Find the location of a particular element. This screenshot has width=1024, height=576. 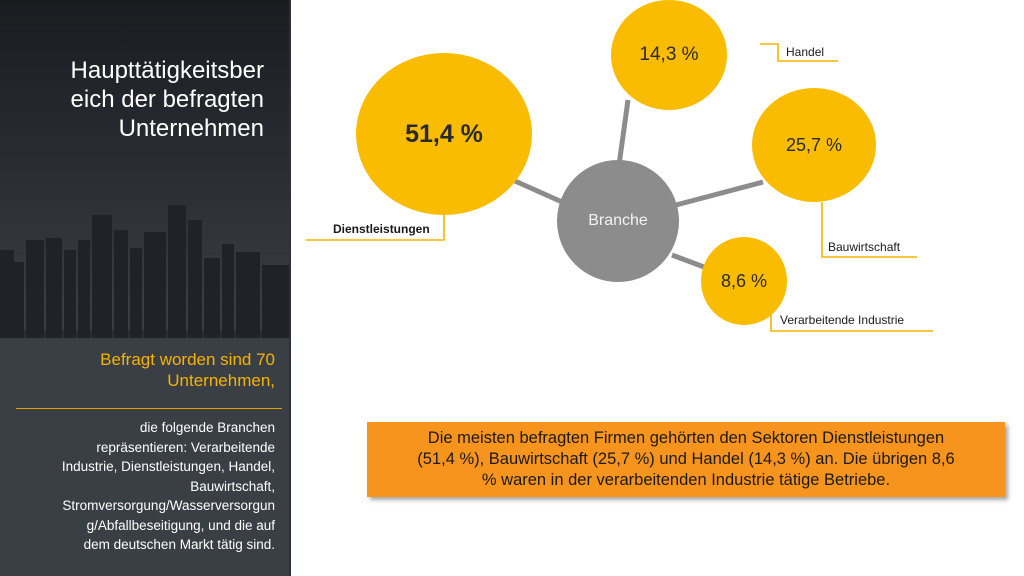

bubble-bauwirtschaft: 25,7 % is located at coordinates (814, 145).